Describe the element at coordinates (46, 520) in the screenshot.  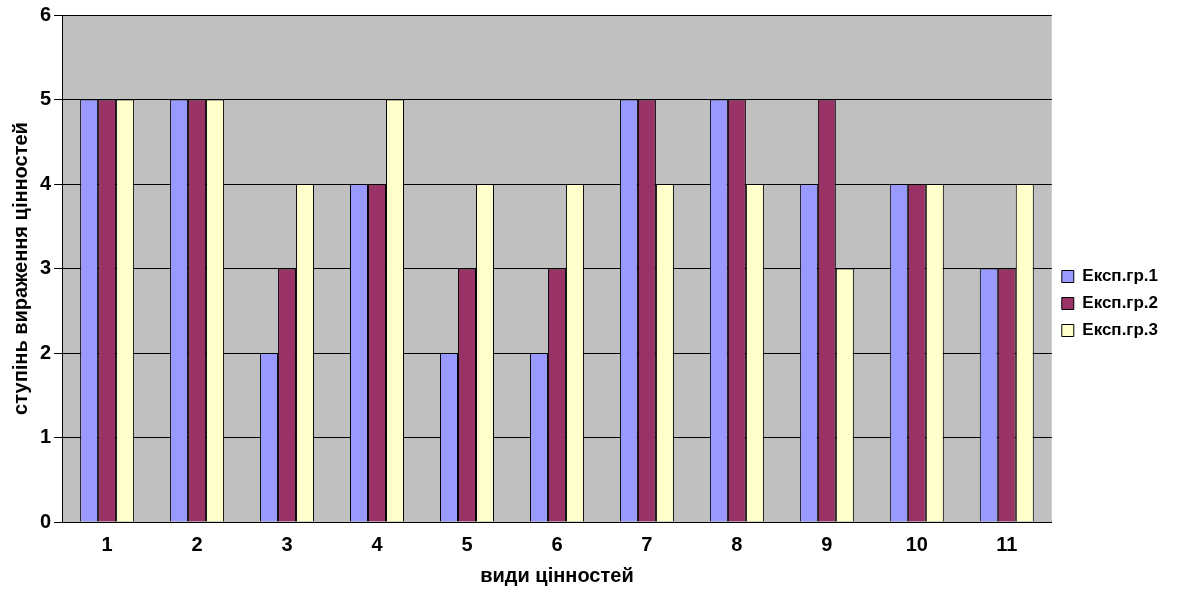
I see `y-tick-label: 0` at that location.